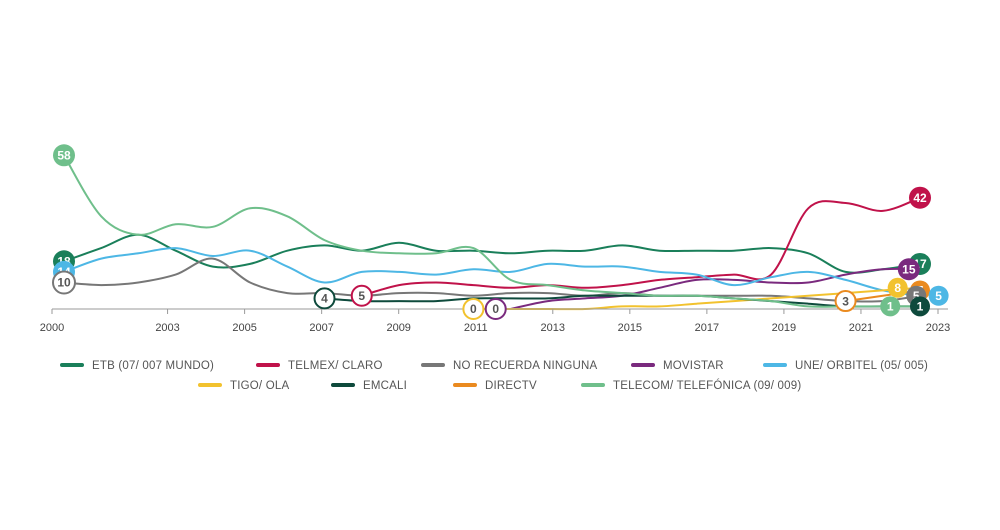 The image size is (1000, 530). What do you see at coordinates (492, 253) in the screenshot?
I see `series-line-etb-07-007-mundo` at bounding box center [492, 253].